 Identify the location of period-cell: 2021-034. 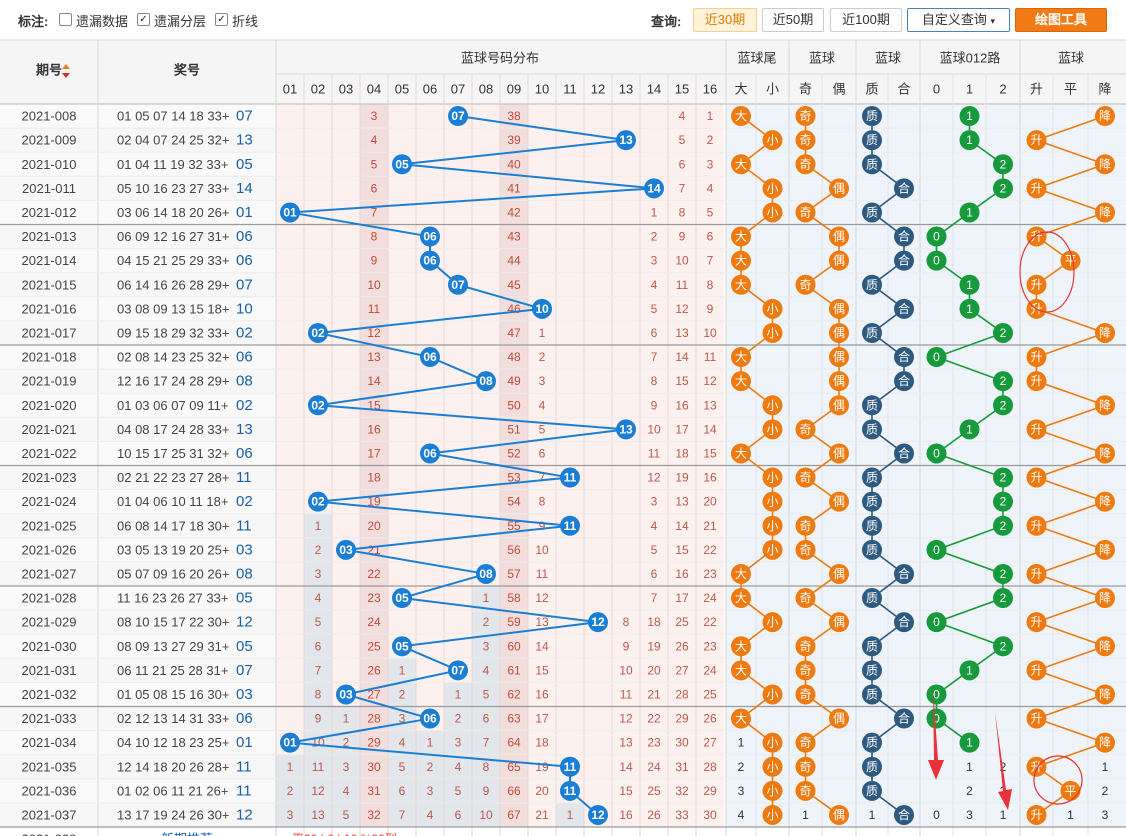
(49, 742).